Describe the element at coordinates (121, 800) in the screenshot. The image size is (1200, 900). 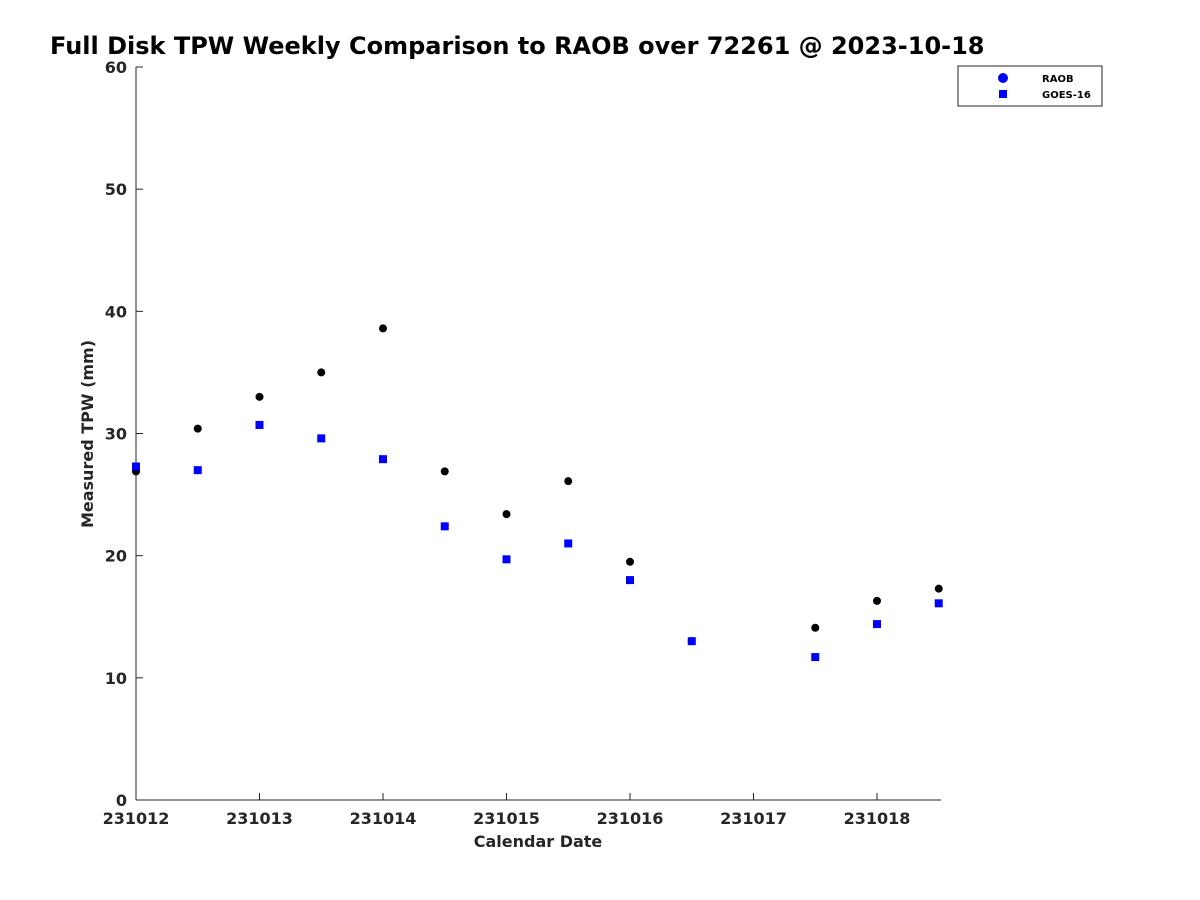
I see `y-tick-label: 0` at that location.